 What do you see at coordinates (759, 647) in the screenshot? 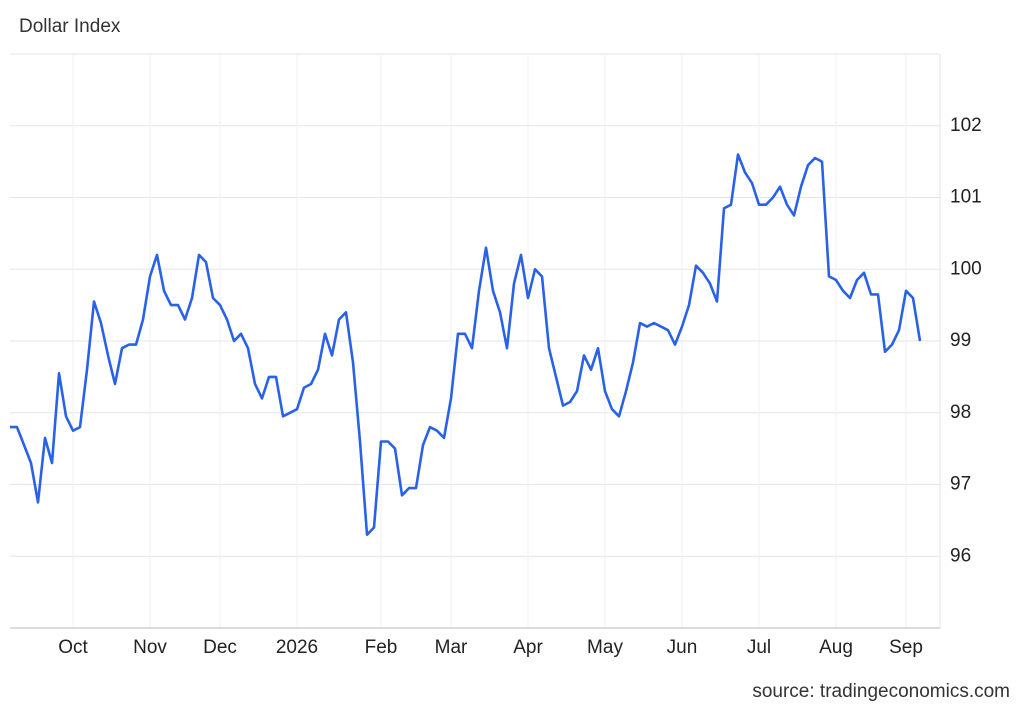
I see `x-tick-label: Jul` at bounding box center [759, 647].